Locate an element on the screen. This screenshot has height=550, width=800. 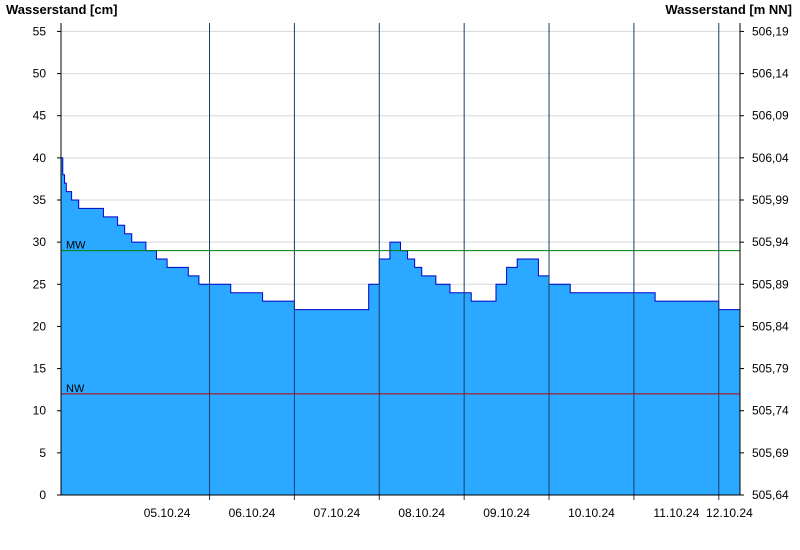
left-tick-label: 5 is located at coordinates (42, 453).